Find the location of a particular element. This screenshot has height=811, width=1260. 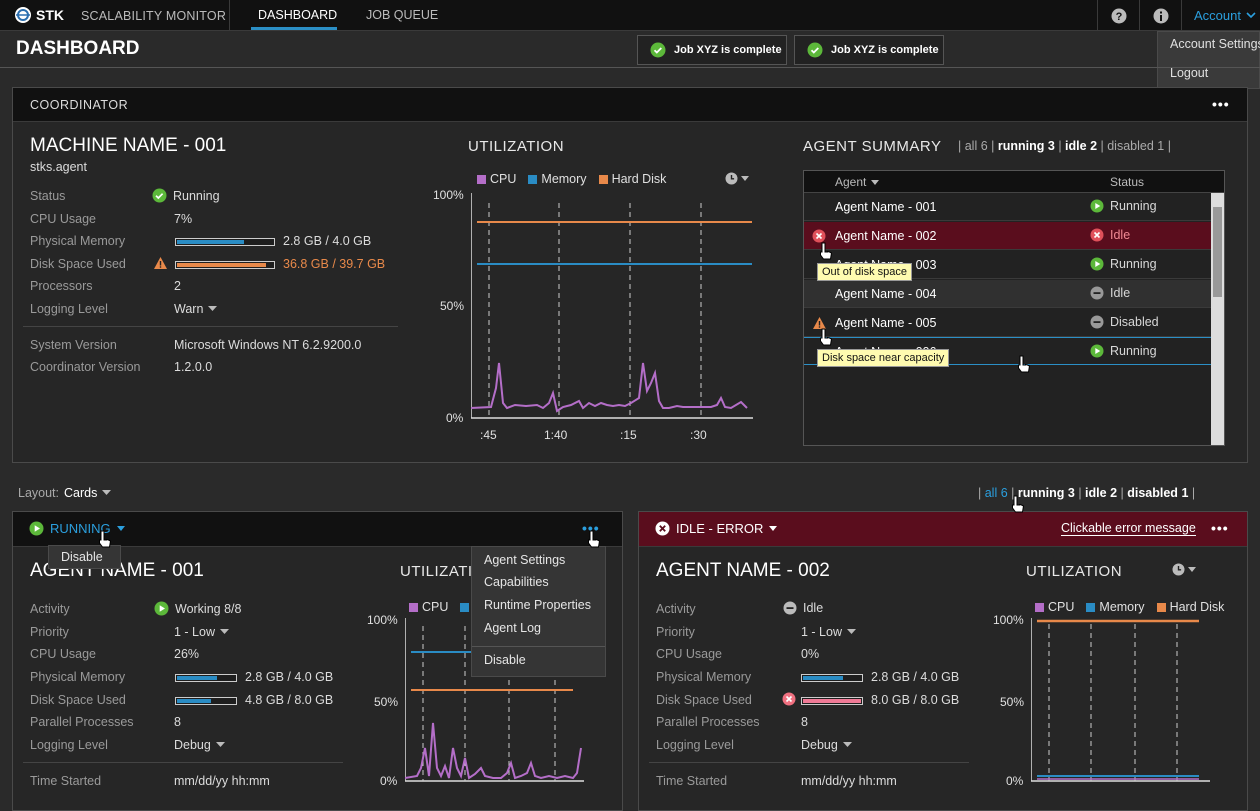

coordinator-title: COORDINATOR is located at coordinates (79, 105).